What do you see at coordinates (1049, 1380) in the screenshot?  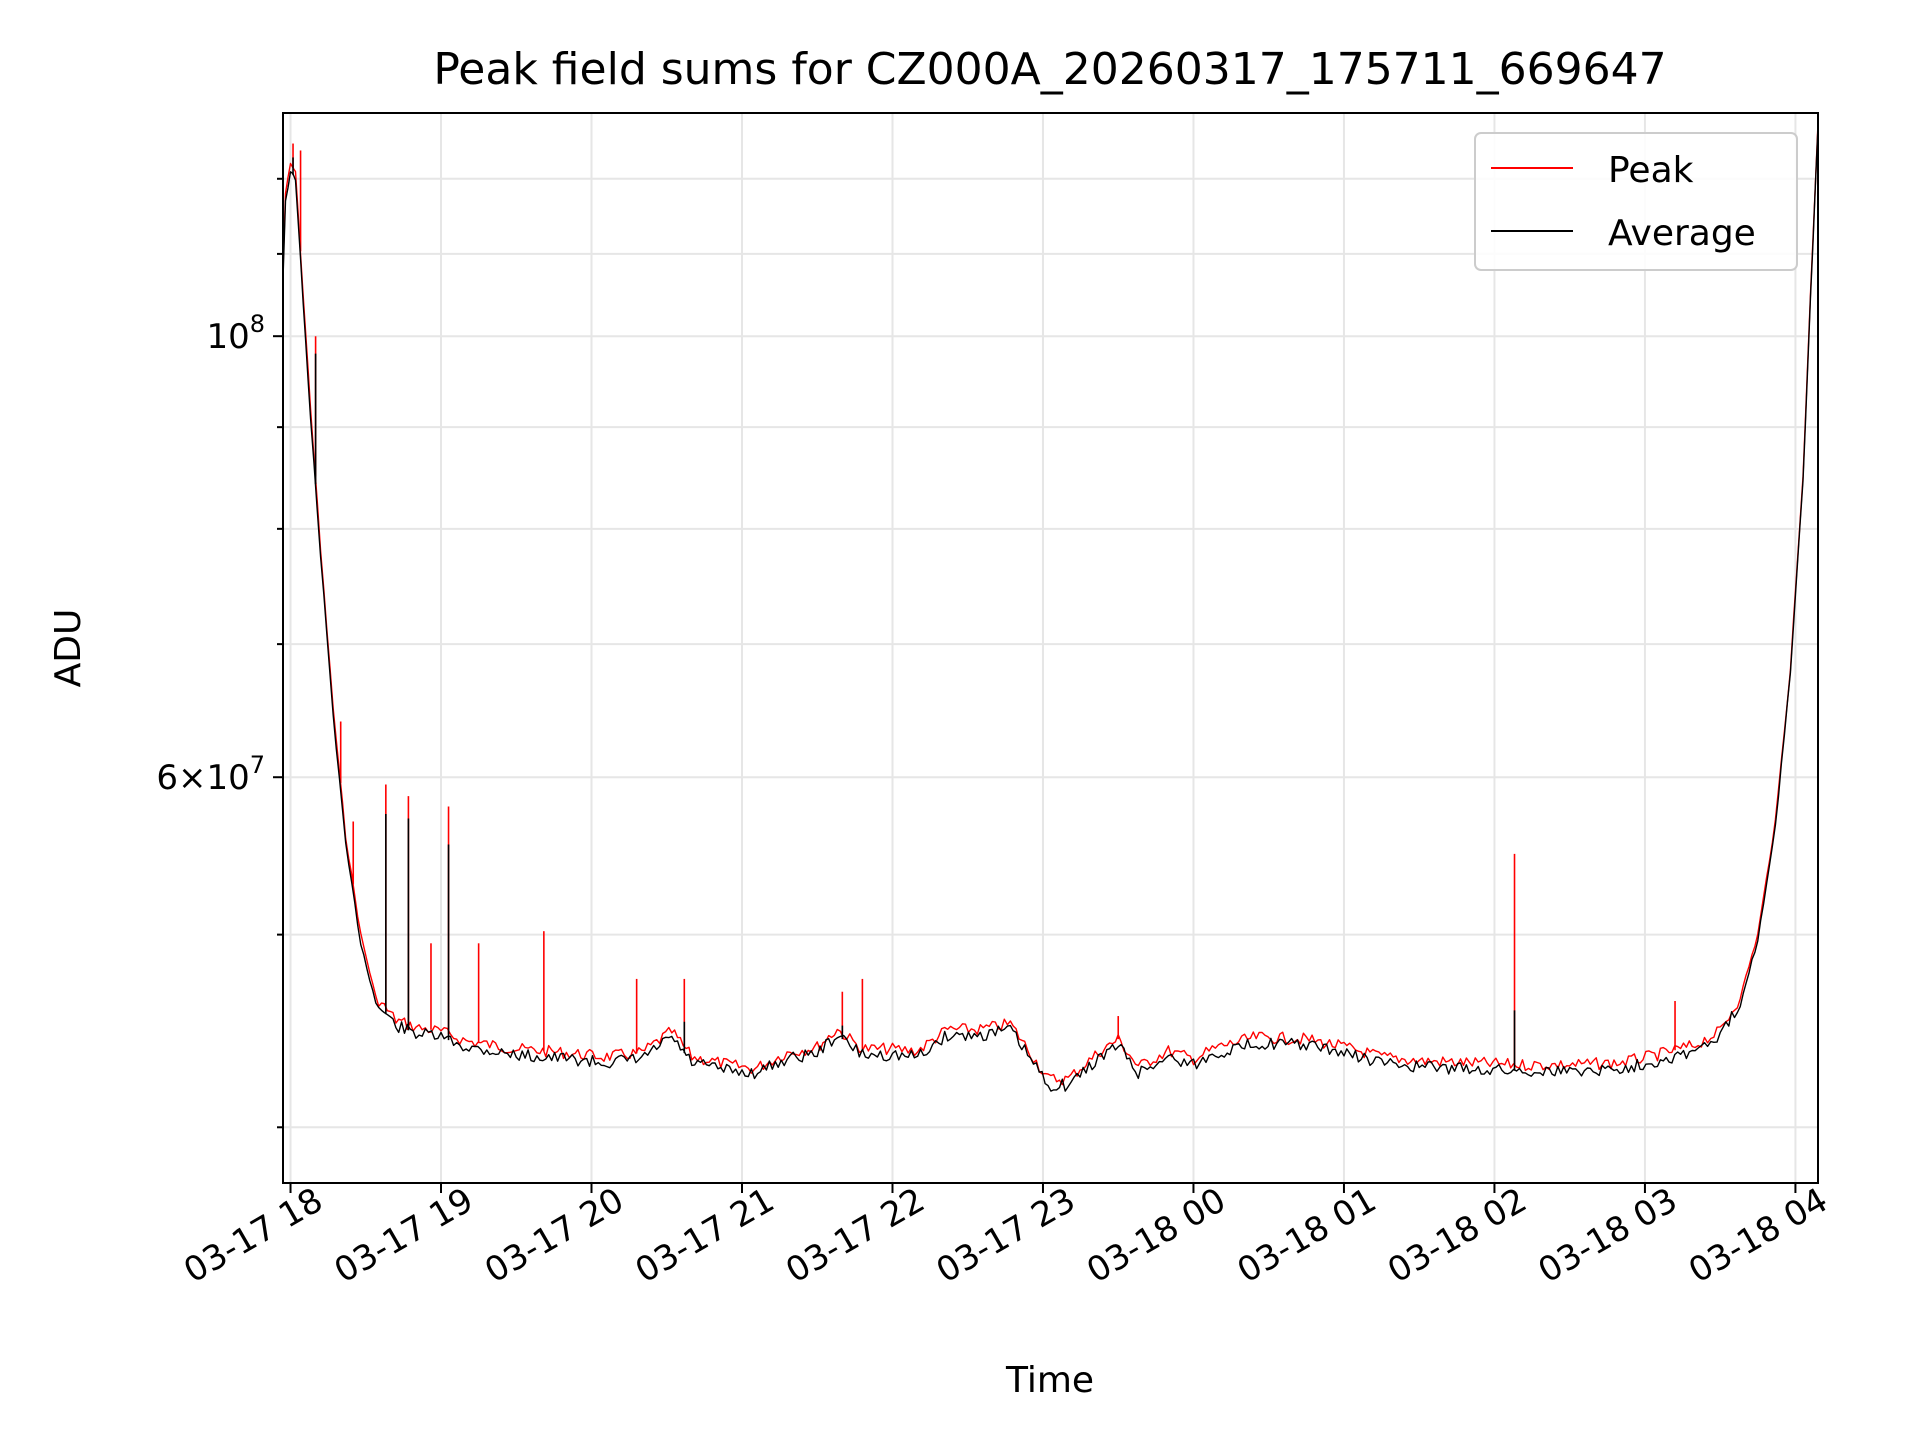 I see `x-axis-label: Time` at bounding box center [1049, 1380].